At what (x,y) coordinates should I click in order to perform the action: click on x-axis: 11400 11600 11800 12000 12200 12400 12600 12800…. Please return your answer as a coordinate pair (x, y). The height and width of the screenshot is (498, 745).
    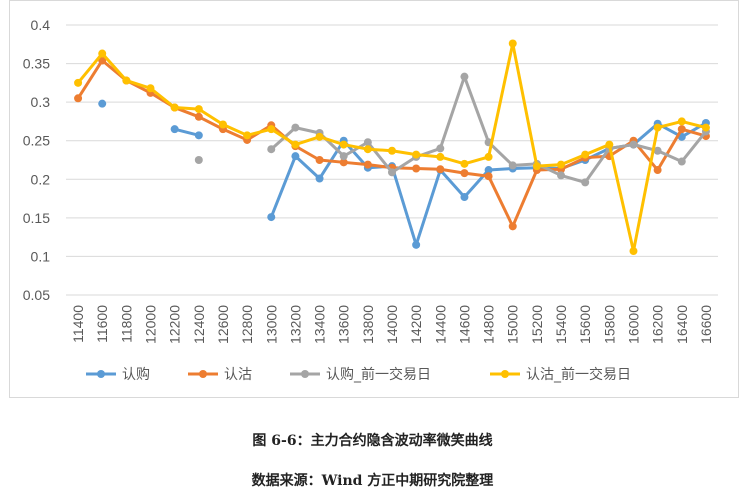
    Looking at the image, I should click on (392, 324).